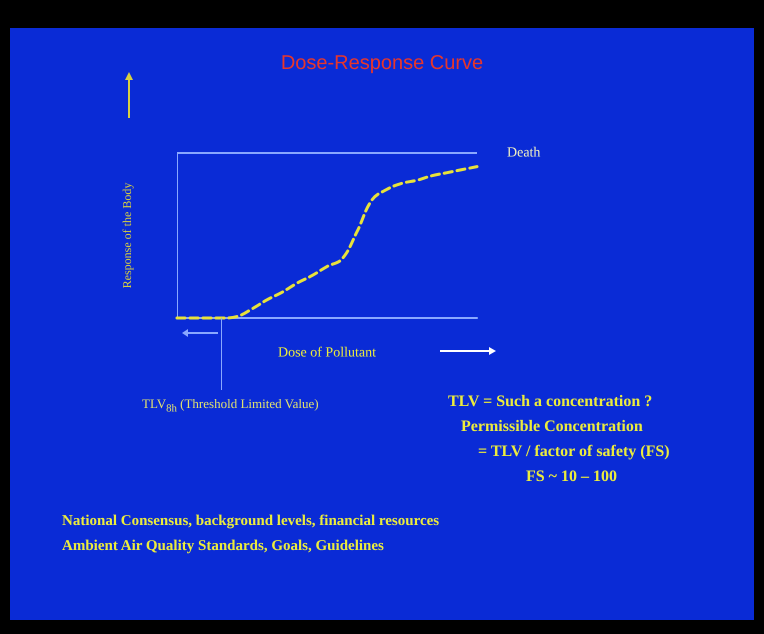 This screenshot has height=634, width=764. What do you see at coordinates (127, 235) in the screenshot?
I see `y-axis-title: Response of the Body` at bounding box center [127, 235].